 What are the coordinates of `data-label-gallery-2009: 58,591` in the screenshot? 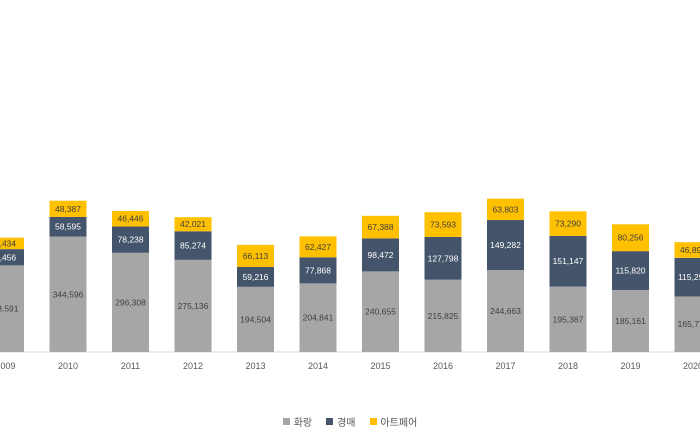 It's located at (9, 309).